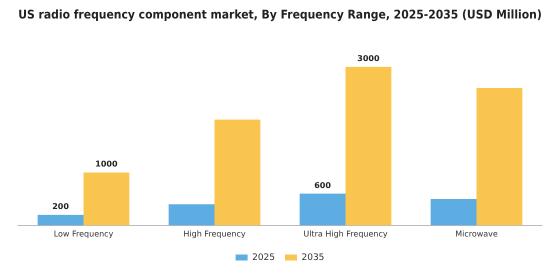 This screenshot has height=280, width=560. Describe the element at coordinates (84, 233) in the screenshot. I see `x-tick-label: Low Frequency` at that location.